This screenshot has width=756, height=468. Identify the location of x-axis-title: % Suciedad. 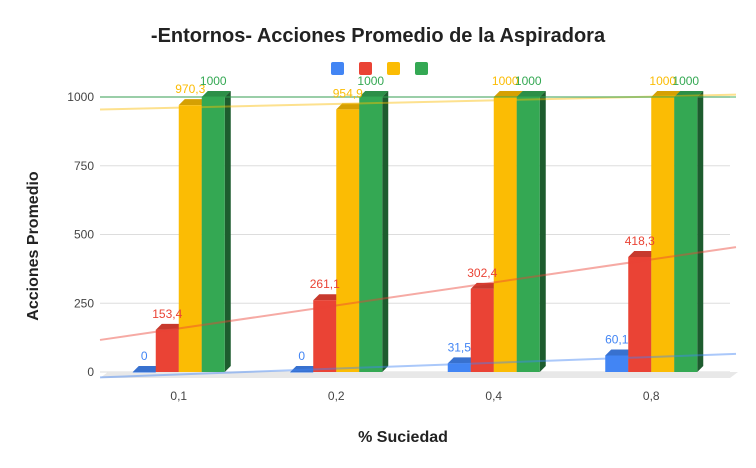
(403, 437).